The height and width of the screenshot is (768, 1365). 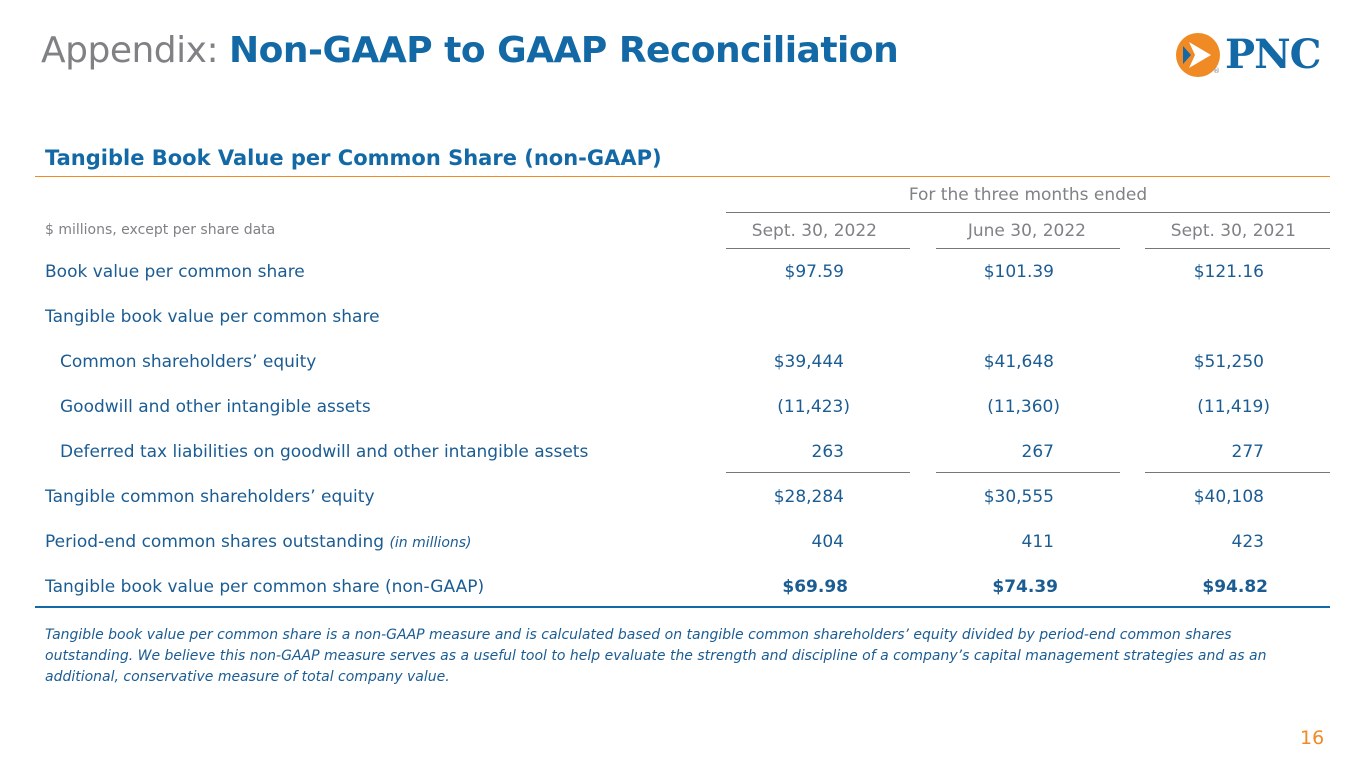 I want to click on column-header-1: Sept. 30, 2022, so click(x=814, y=231).